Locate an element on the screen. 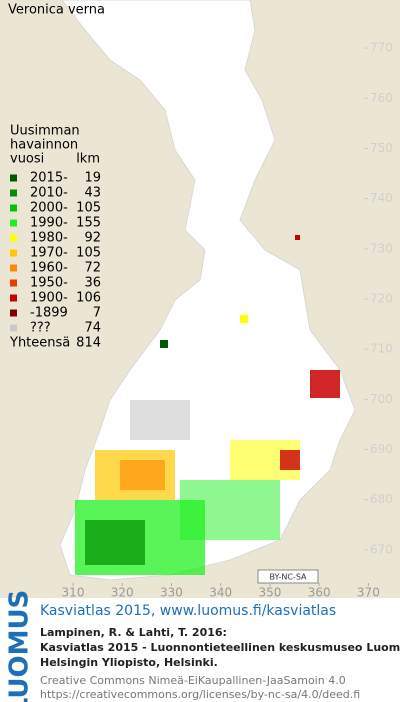  legend-count: 7 is located at coordinates (97, 313).